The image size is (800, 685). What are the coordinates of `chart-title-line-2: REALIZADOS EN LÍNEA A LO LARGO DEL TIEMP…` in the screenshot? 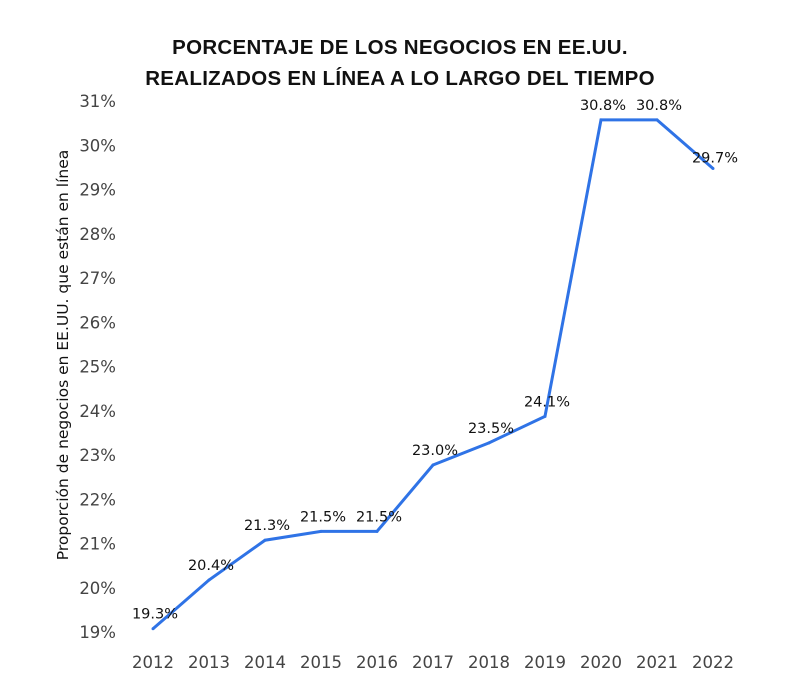 It's located at (400, 78).